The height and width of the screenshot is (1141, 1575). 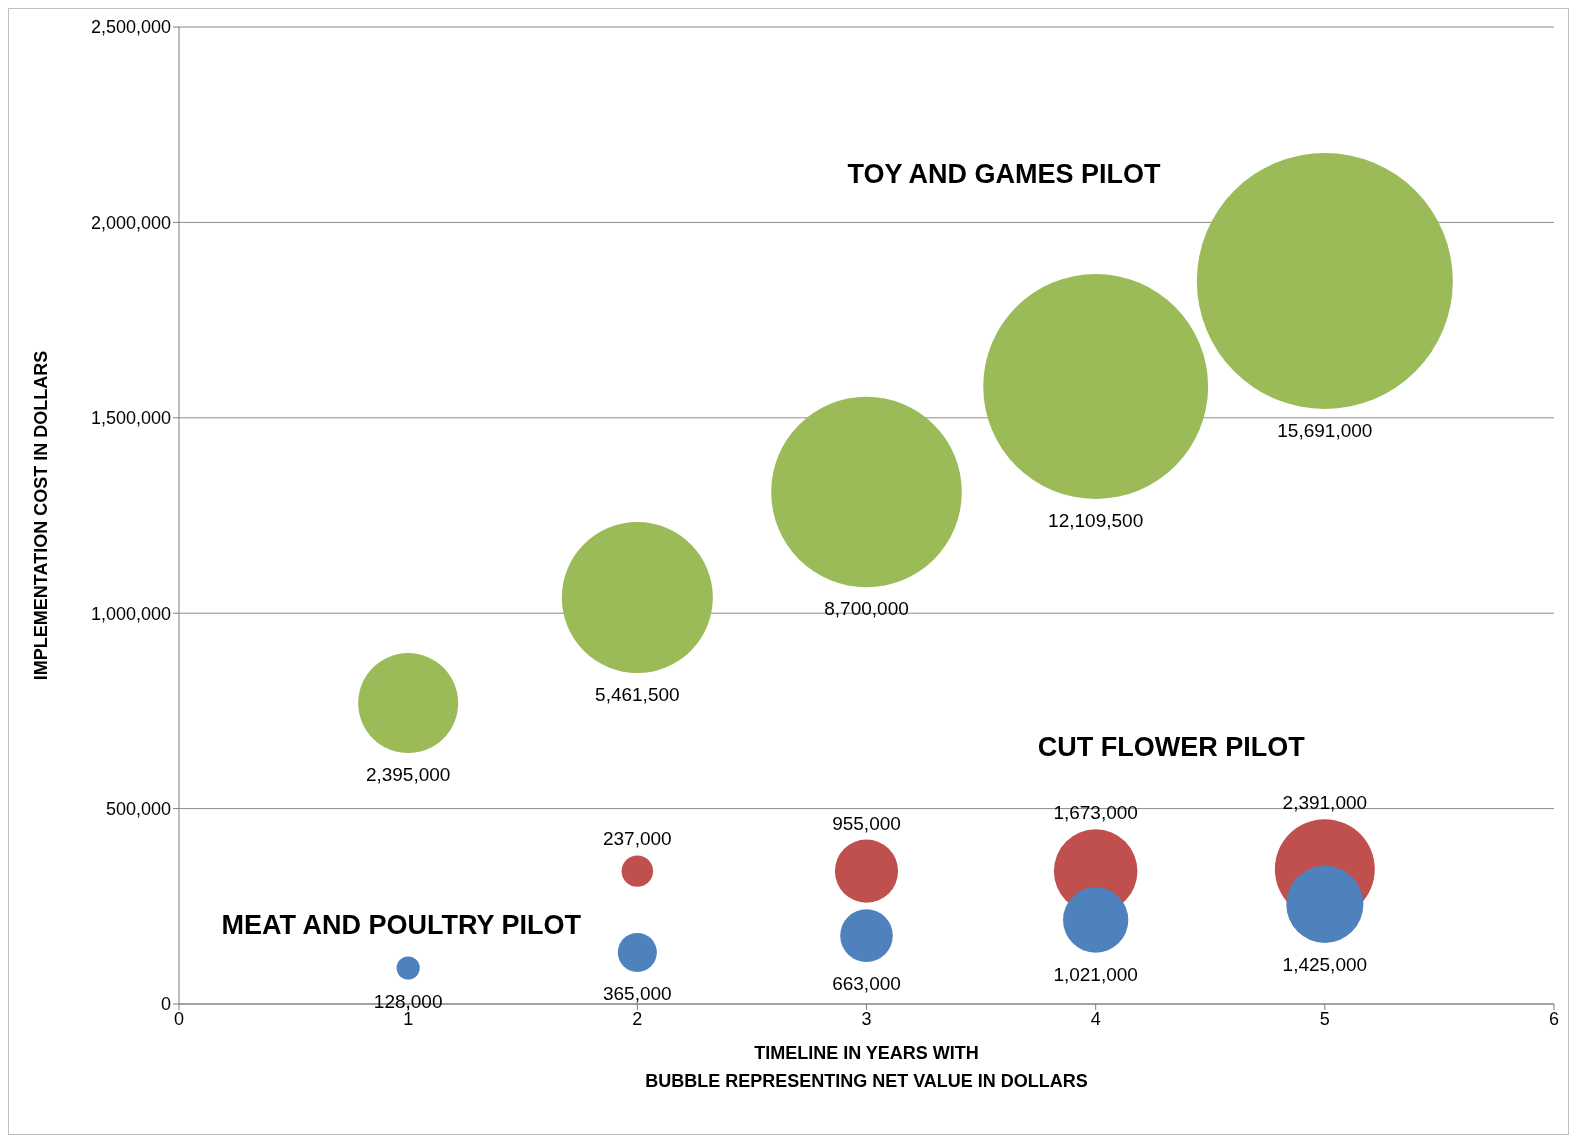 What do you see at coordinates (408, 775) in the screenshot?
I see `data-label: 2,395,000` at bounding box center [408, 775].